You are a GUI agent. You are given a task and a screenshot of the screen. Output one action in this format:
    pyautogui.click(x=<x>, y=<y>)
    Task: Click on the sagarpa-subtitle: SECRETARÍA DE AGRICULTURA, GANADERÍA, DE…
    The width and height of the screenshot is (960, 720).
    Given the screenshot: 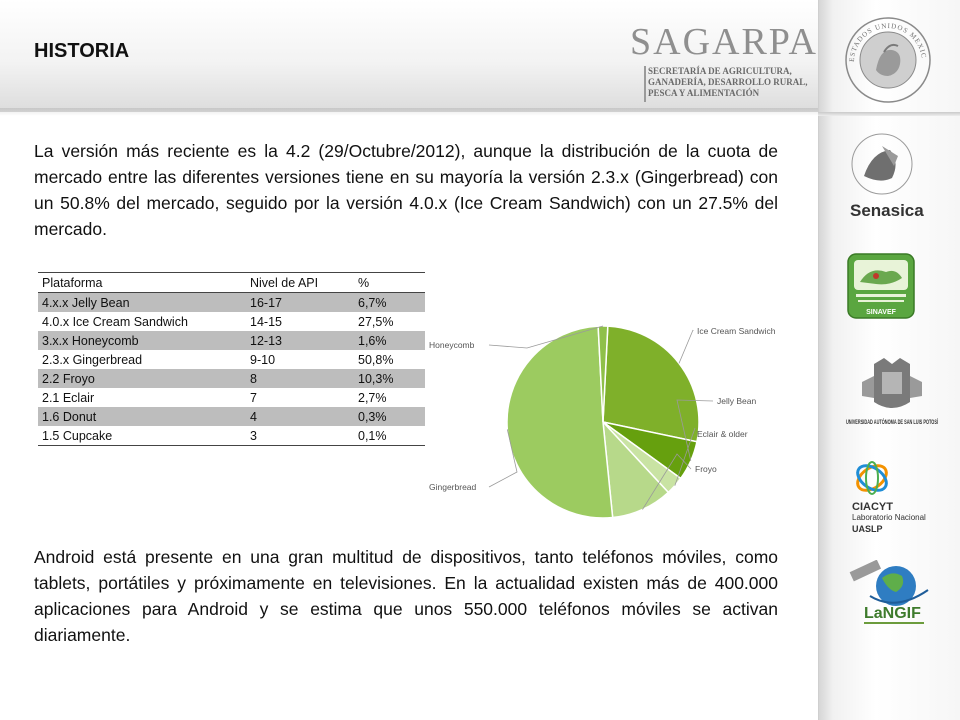 What is the action you would take?
    pyautogui.click(x=728, y=82)
    